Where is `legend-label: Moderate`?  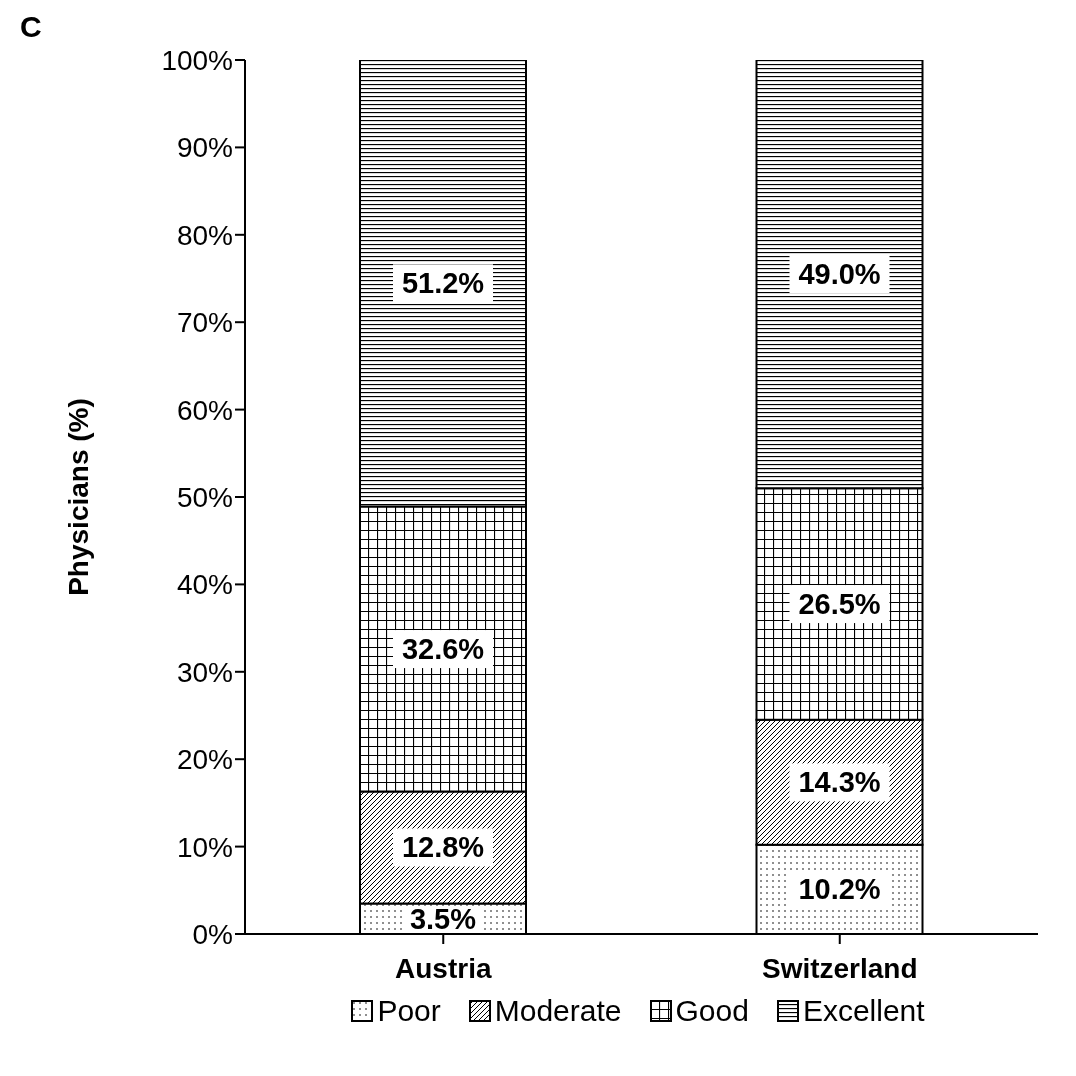 legend-label: Moderate is located at coordinates (558, 1011).